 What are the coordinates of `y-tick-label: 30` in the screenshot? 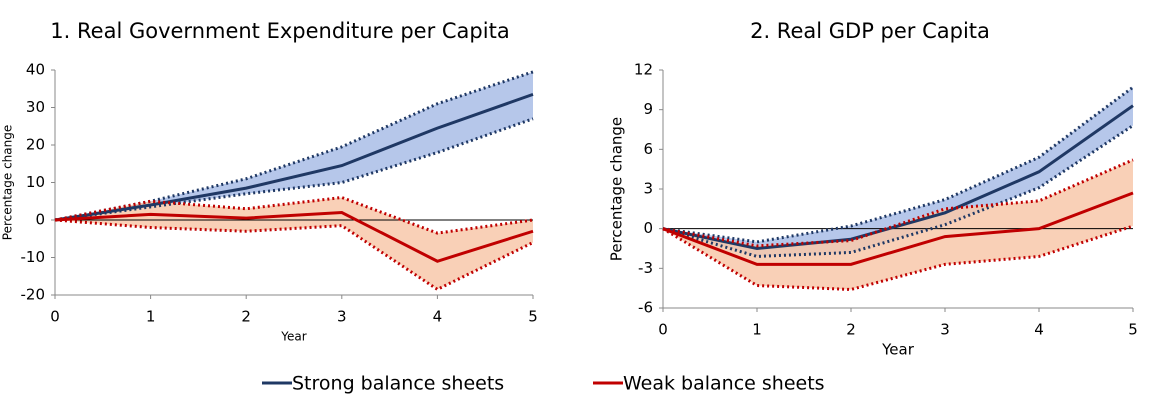 It's located at (35, 107).